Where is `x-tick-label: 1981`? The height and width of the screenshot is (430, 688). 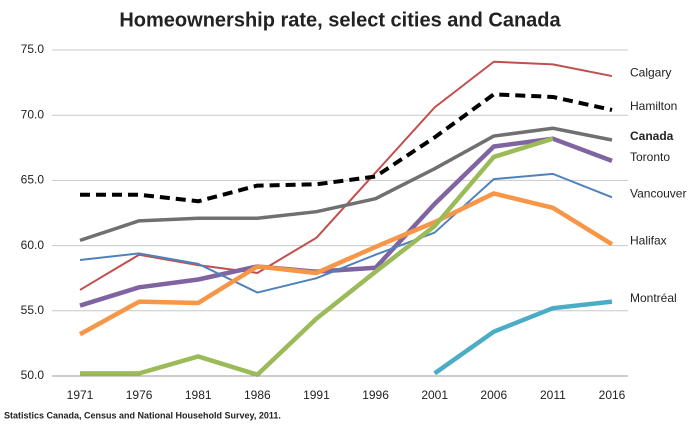 x-tick-label: 1981 is located at coordinates (198, 395).